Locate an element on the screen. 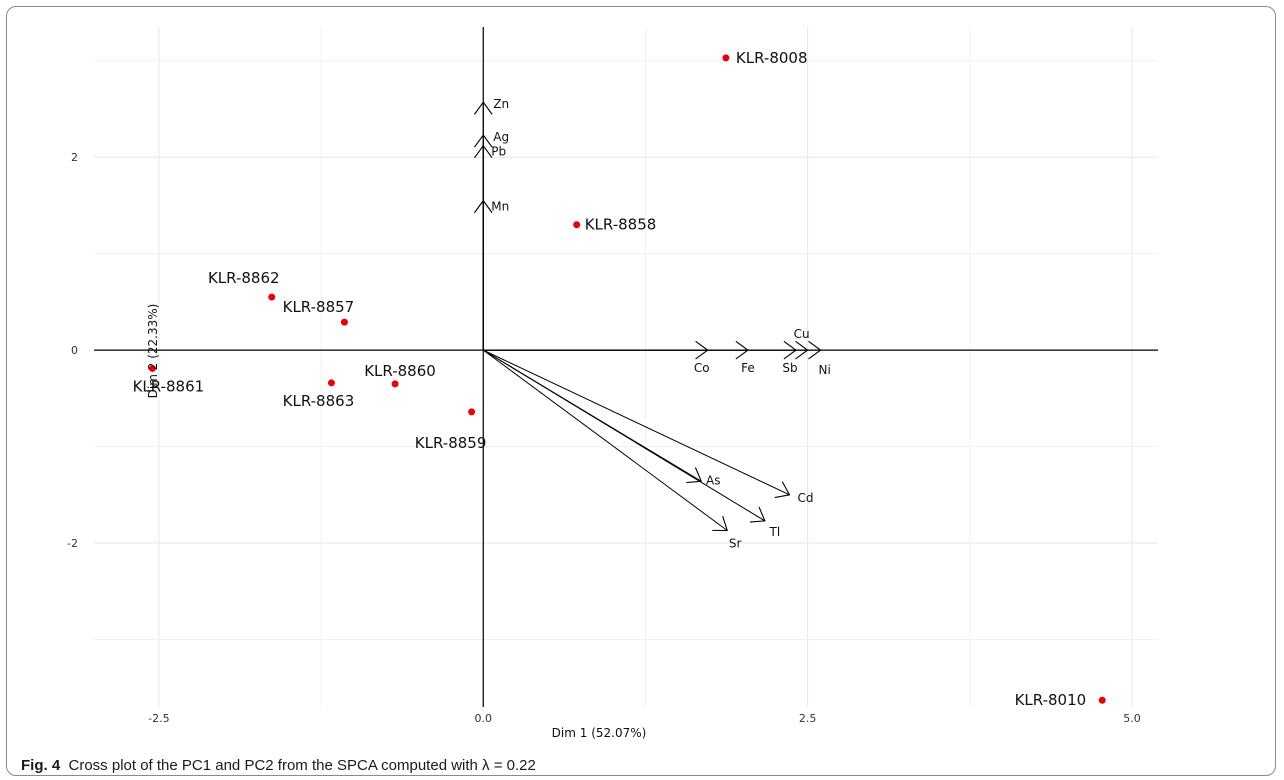 This screenshot has width=1284, height=780. x-tick-label: -2.5 is located at coordinates (158, 718).